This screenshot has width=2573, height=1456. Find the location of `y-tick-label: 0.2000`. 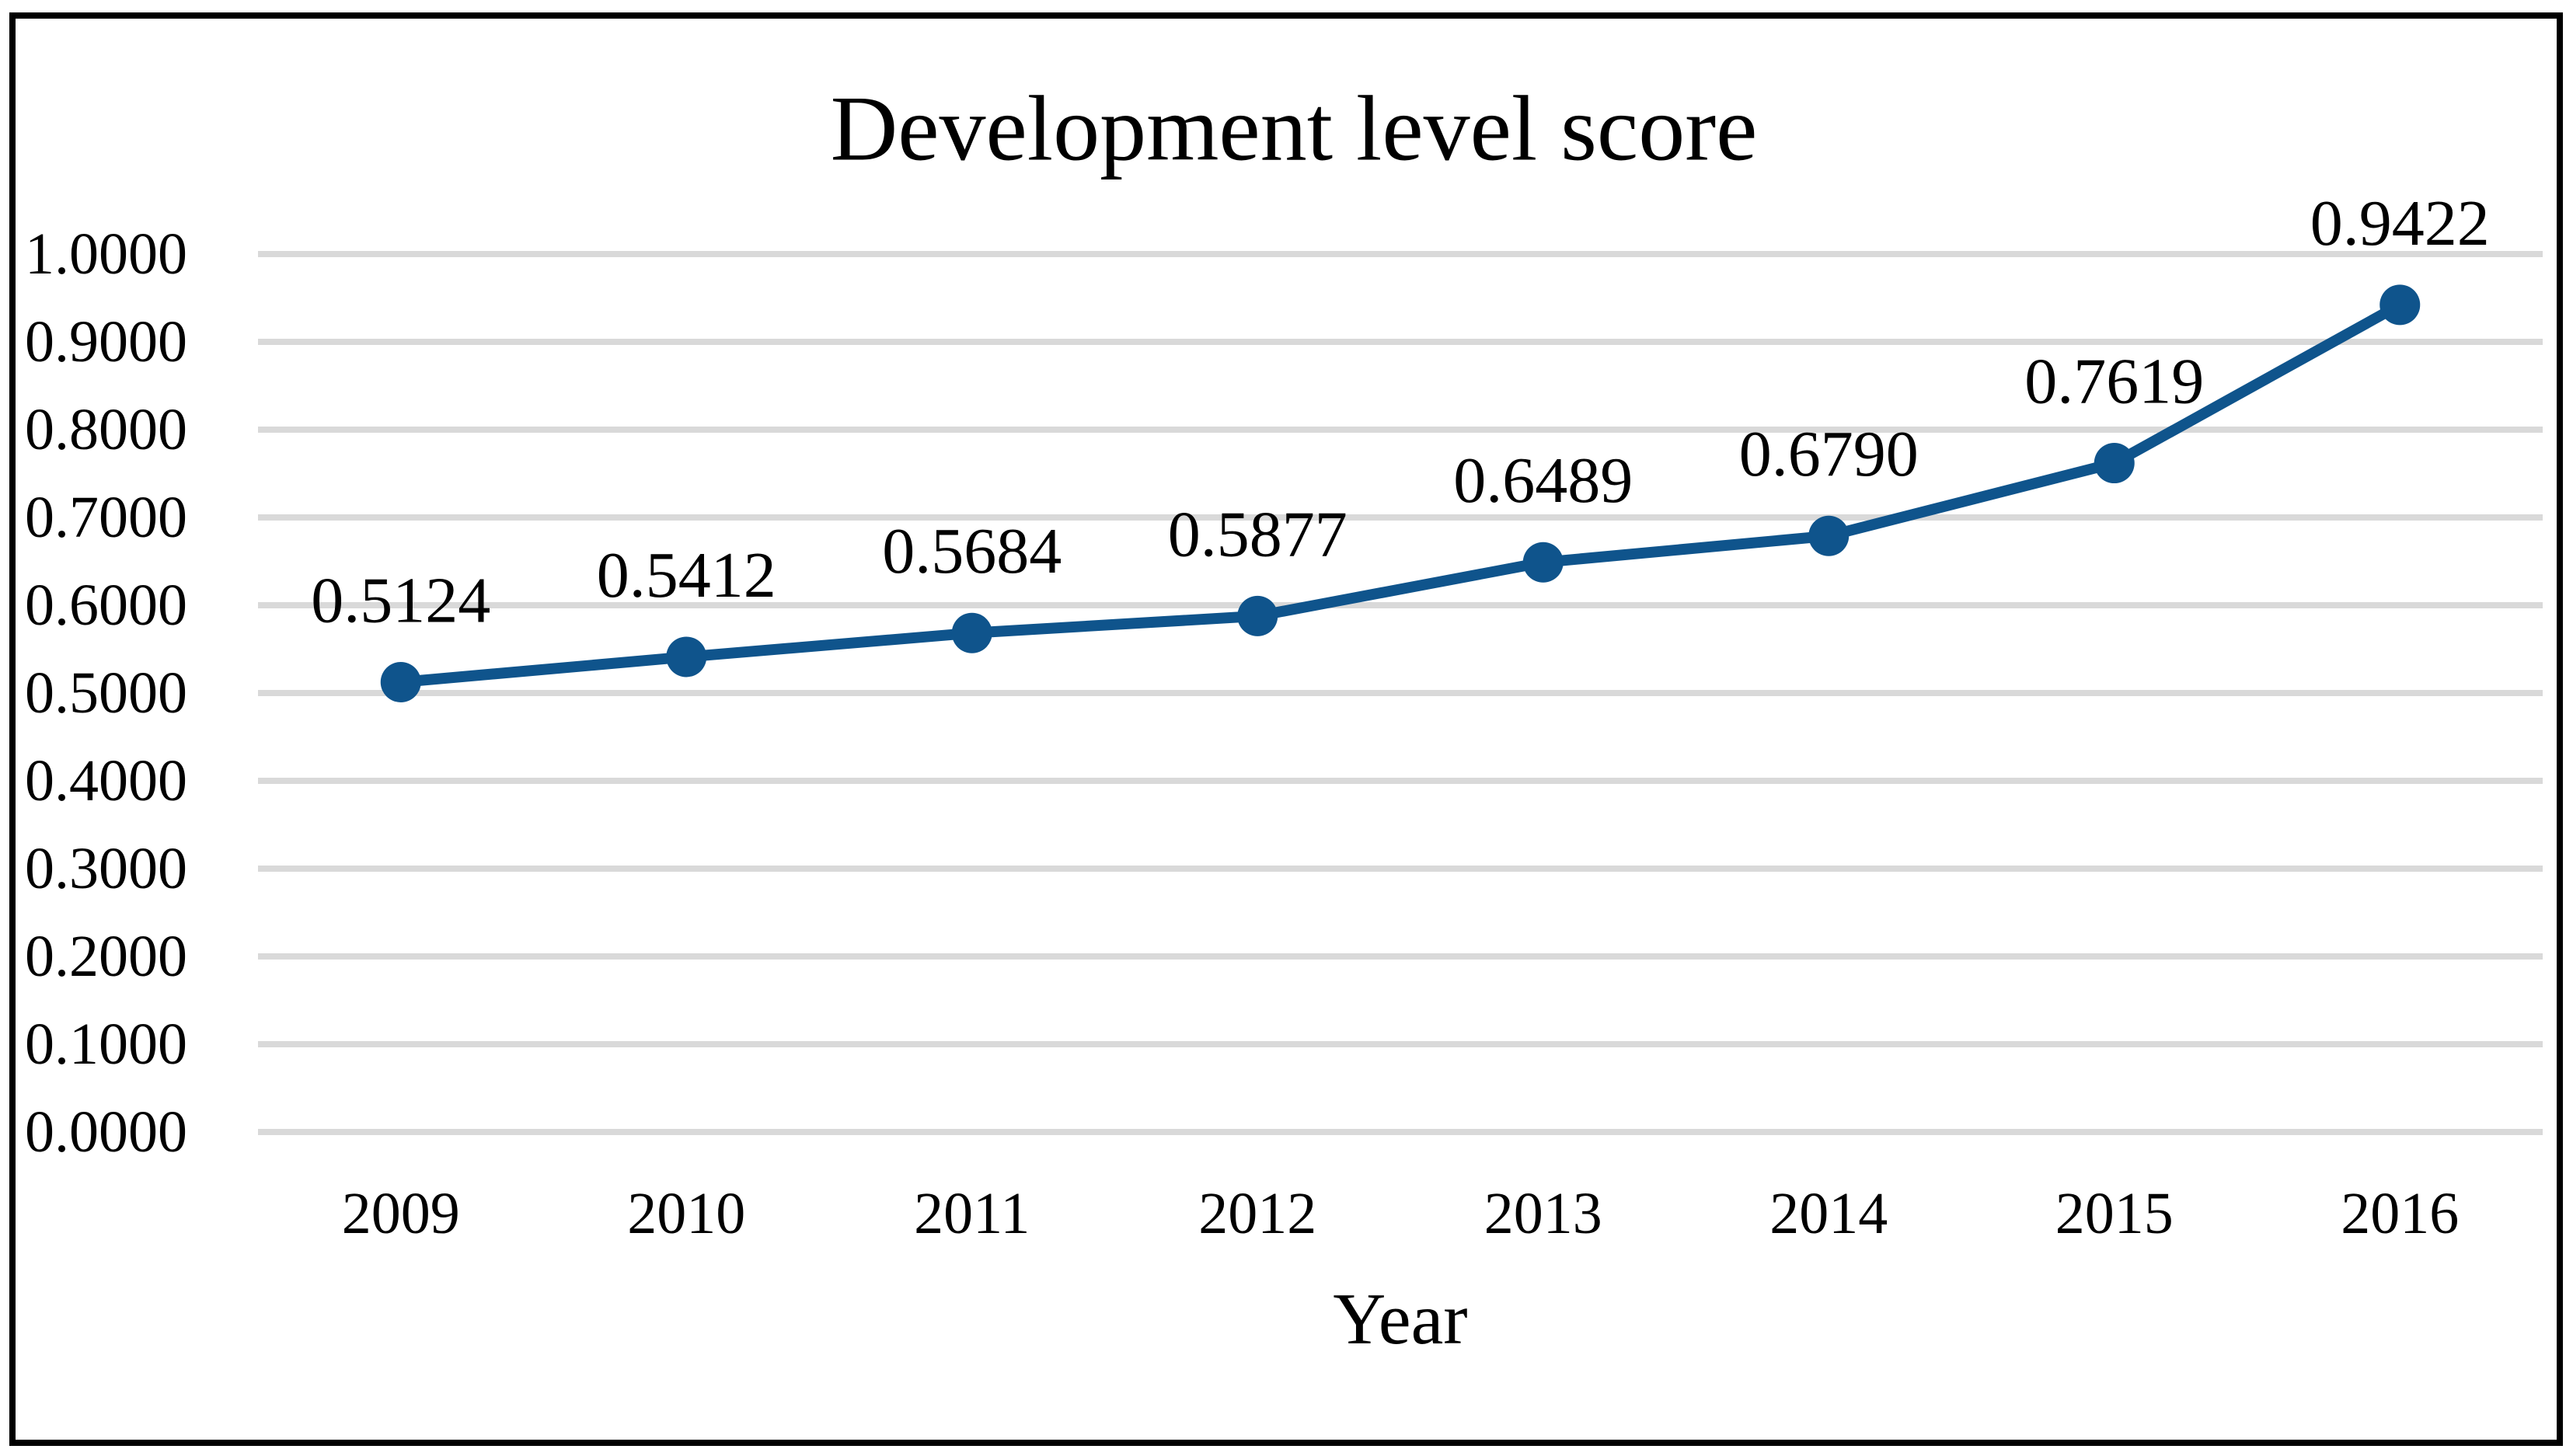

y-tick-label: 0.2000 is located at coordinates (106, 957).